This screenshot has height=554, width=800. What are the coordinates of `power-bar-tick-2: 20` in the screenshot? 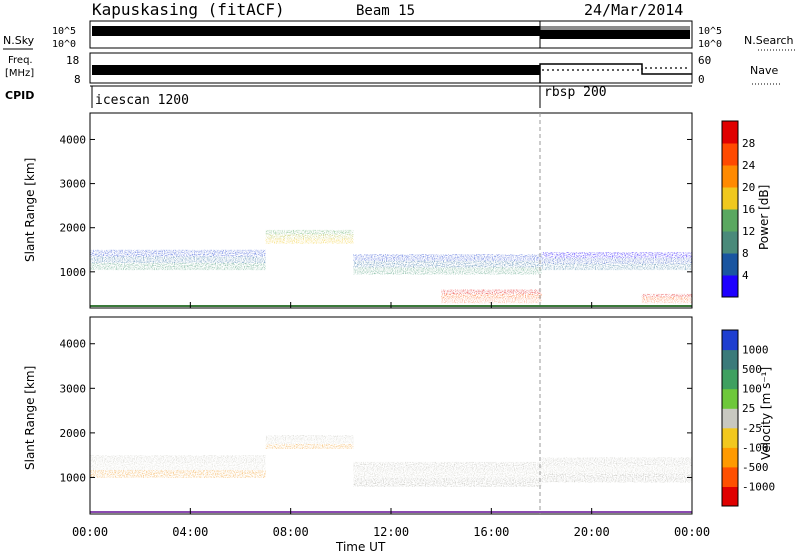 It's located at (748, 187).